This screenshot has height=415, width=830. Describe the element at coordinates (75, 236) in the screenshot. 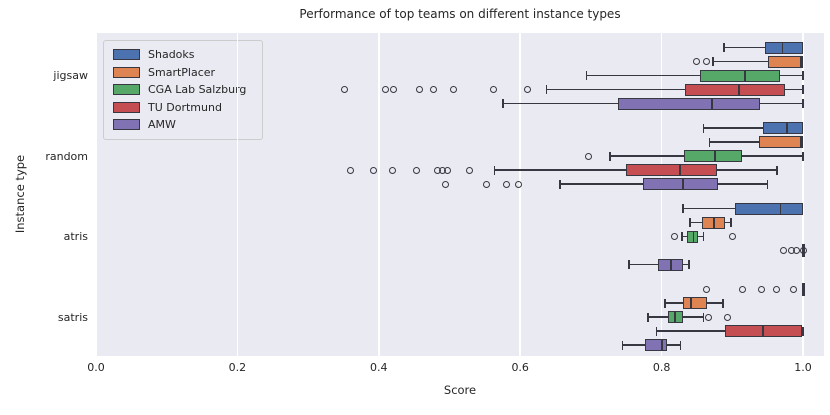

I see `y-tick-label: atris` at that location.